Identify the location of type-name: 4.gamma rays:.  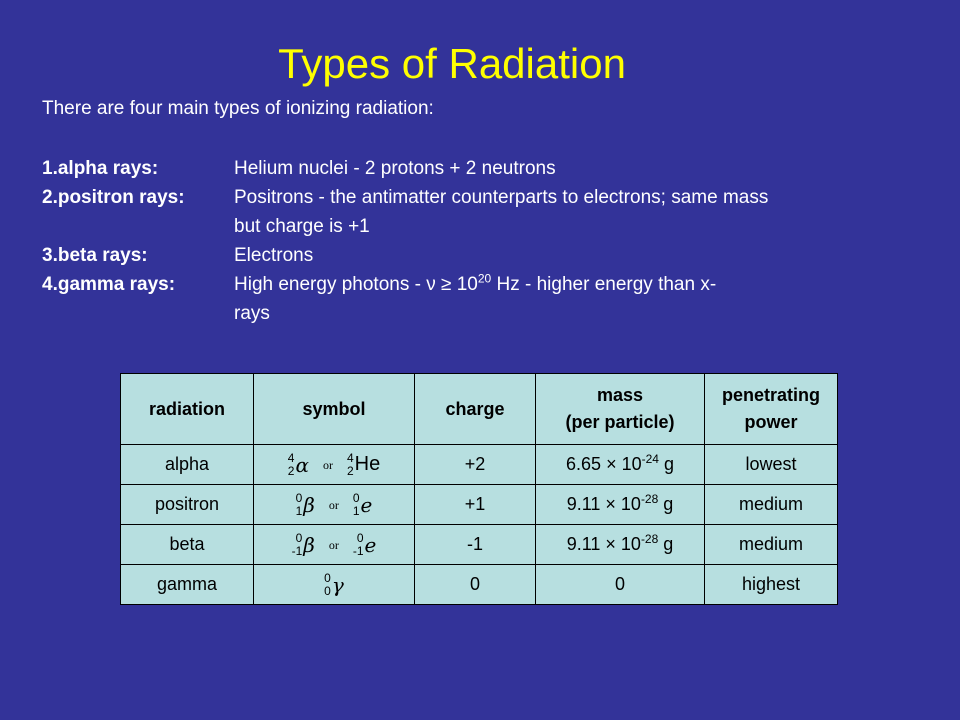
(109, 284).